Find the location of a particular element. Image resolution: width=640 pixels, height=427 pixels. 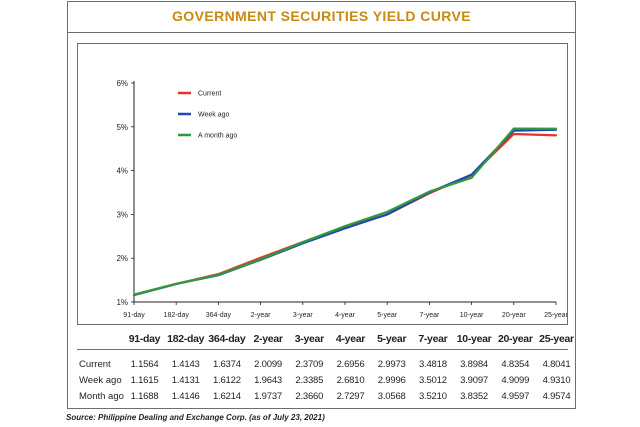

x-tick-label: 3-year is located at coordinates (303, 315).